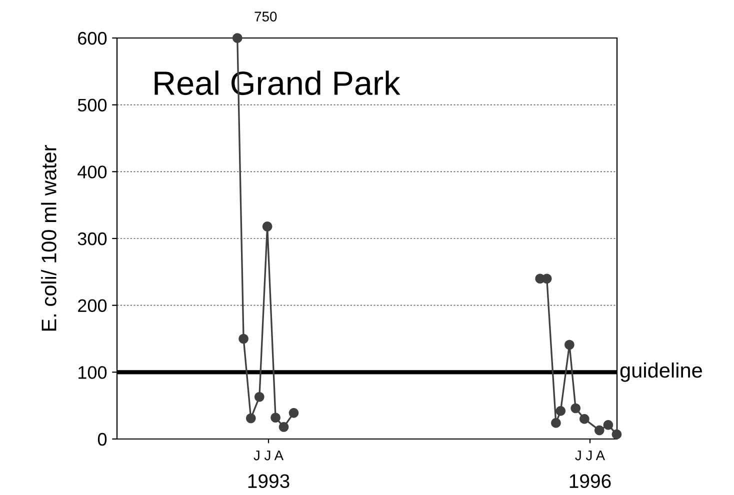 The image size is (734, 495). Describe the element at coordinates (92, 239) in the screenshot. I see `y-tick-label: 300` at that location.